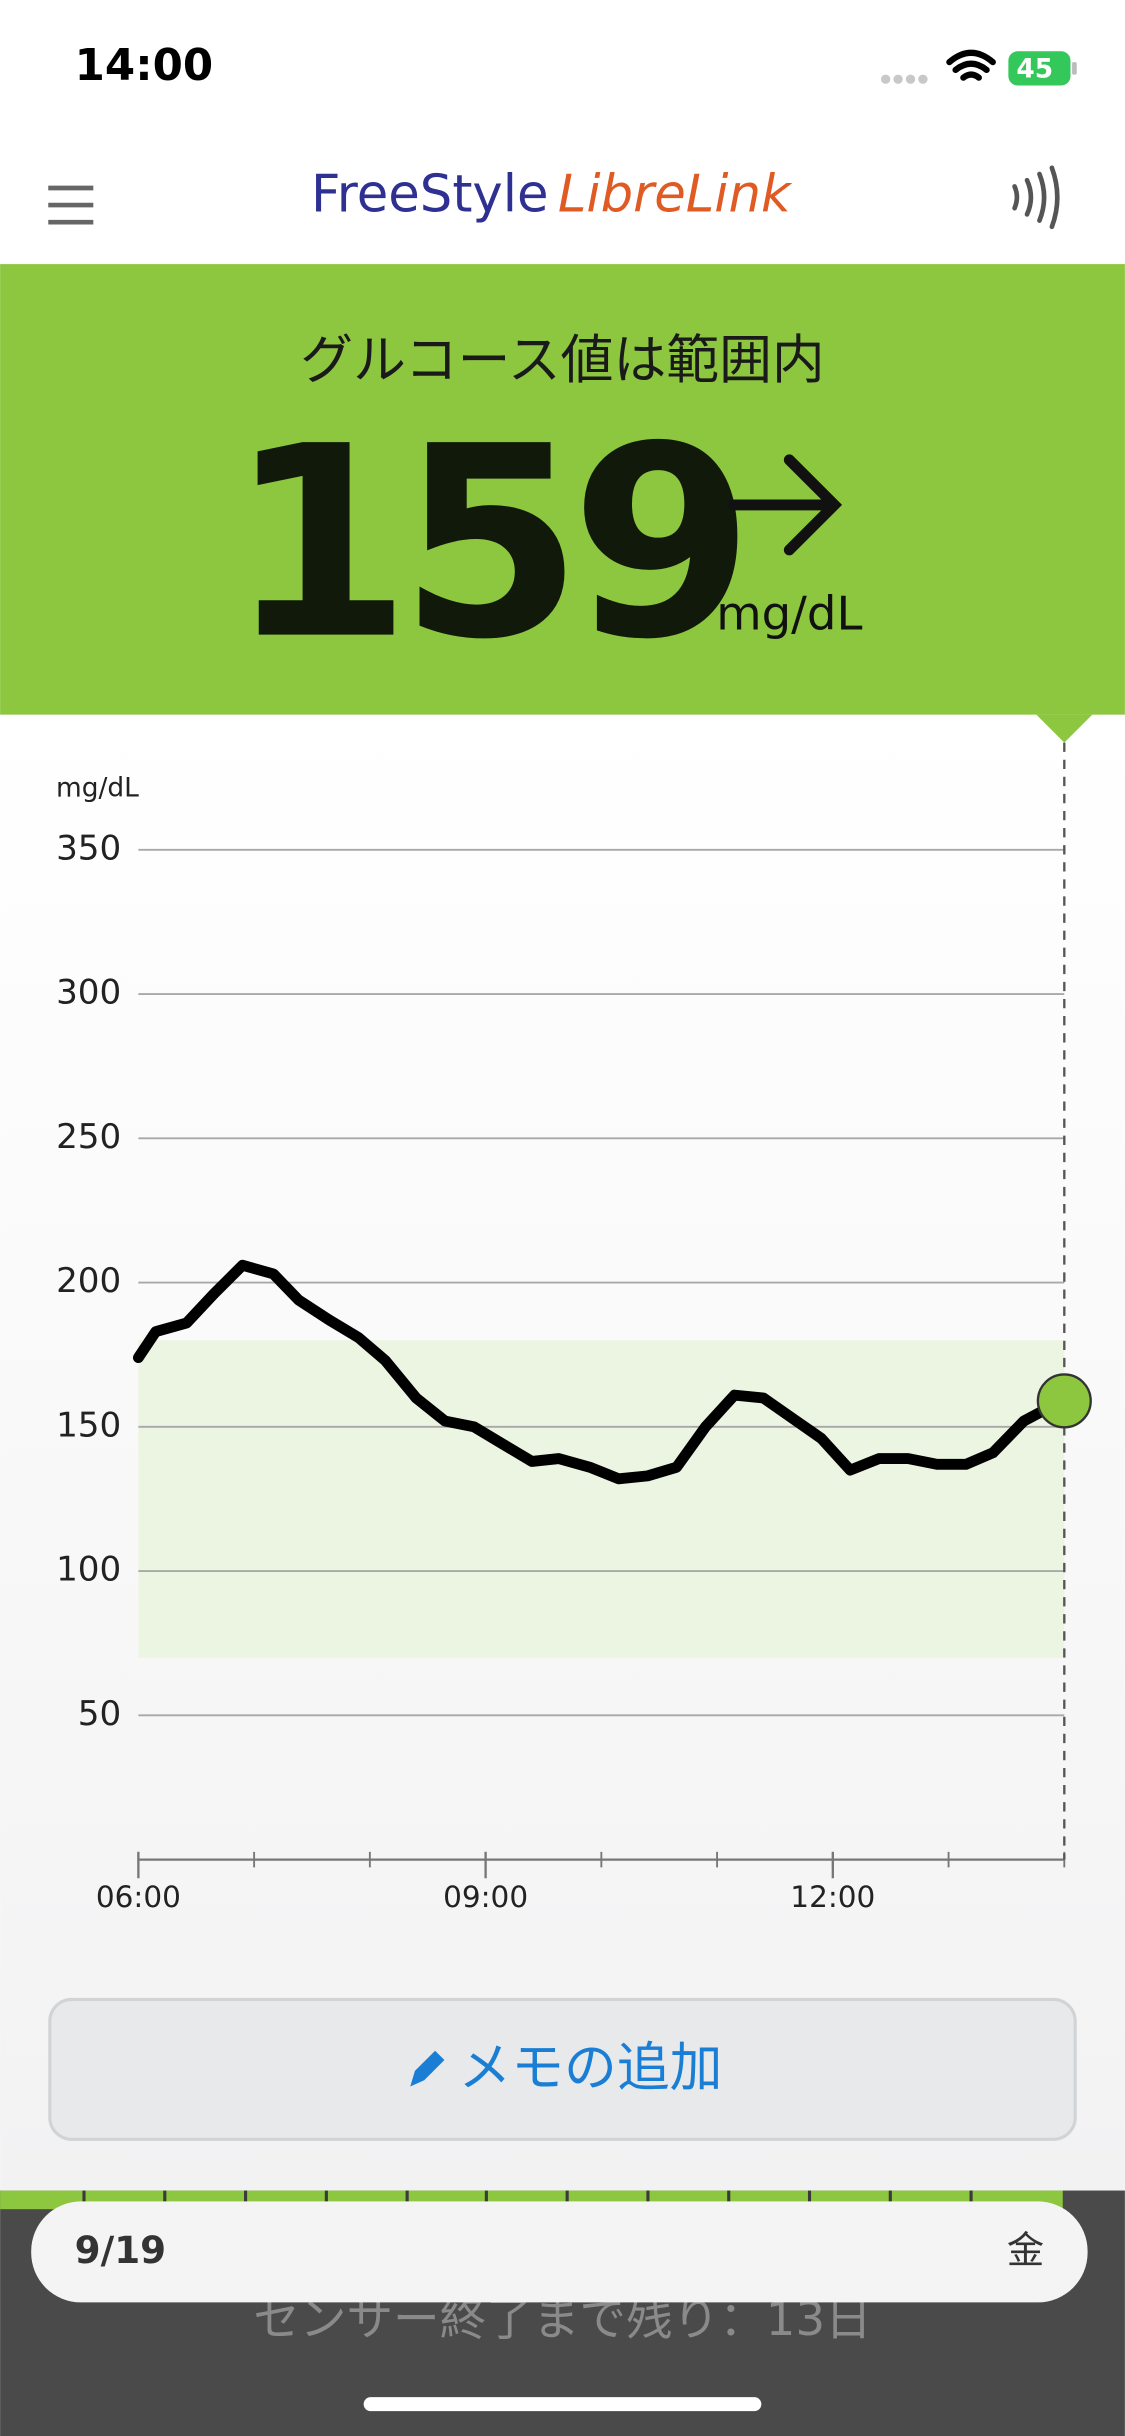 The width and height of the screenshot is (1125, 2436). What do you see at coordinates (590, 2068) in the screenshot?
I see `memo-label: メモの追加` at bounding box center [590, 2068].